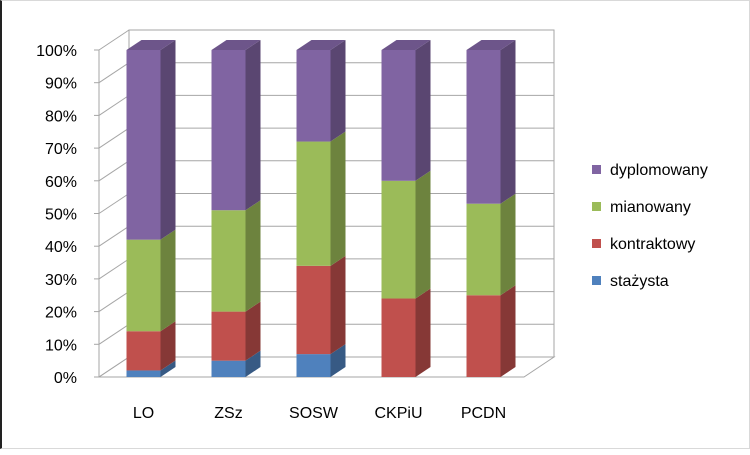  What do you see at coordinates (659, 170) in the screenshot?
I see `legend-label: dyplomowany` at bounding box center [659, 170].